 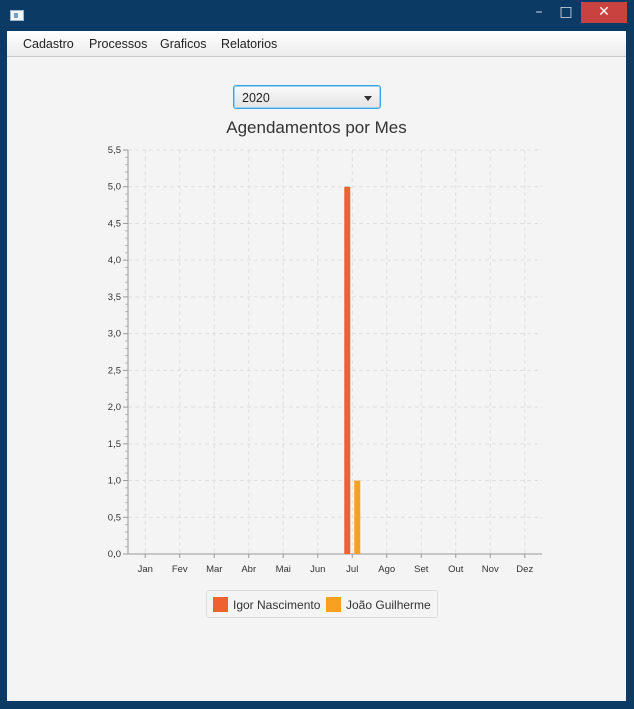 I want to click on y-tick-label: 5,5, so click(x=114, y=150).